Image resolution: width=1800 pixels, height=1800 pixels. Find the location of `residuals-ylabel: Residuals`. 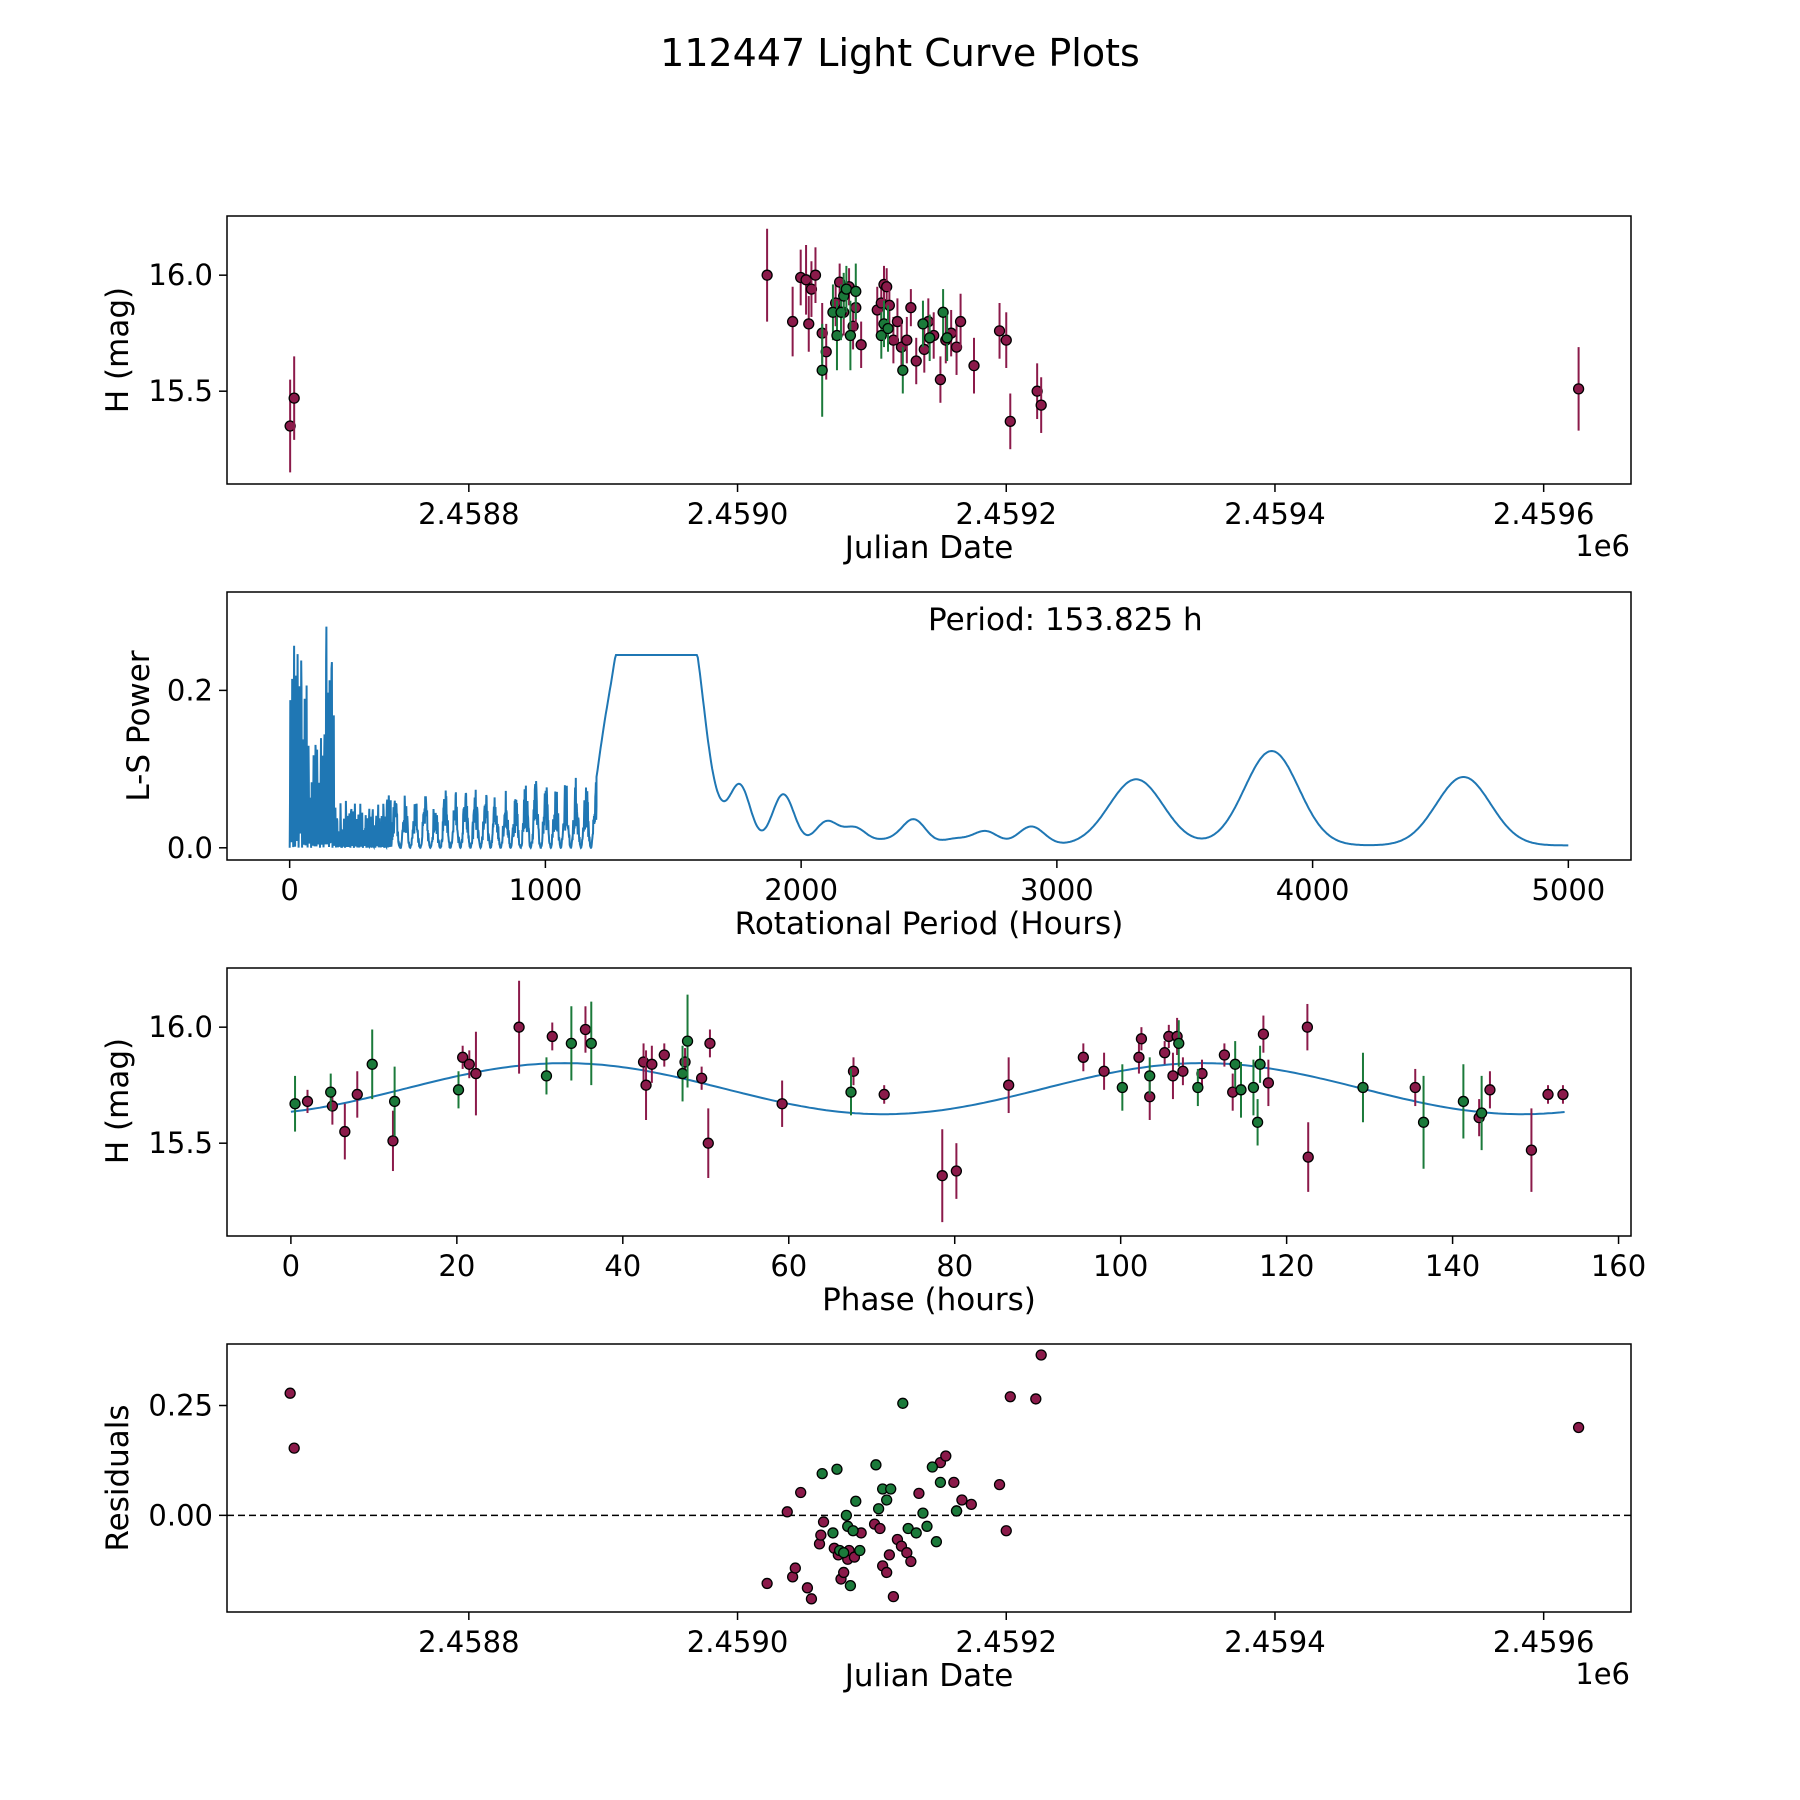

residuals-ylabel: Residuals is located at coordinates (118, 1477).